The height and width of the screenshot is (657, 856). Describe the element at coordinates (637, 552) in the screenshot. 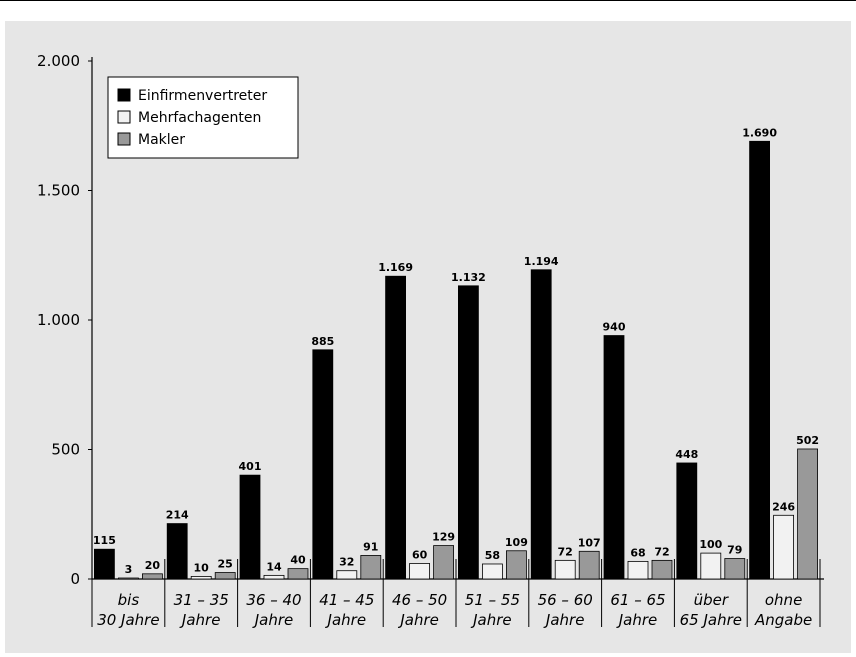

I see `data-label: 68` at that location.